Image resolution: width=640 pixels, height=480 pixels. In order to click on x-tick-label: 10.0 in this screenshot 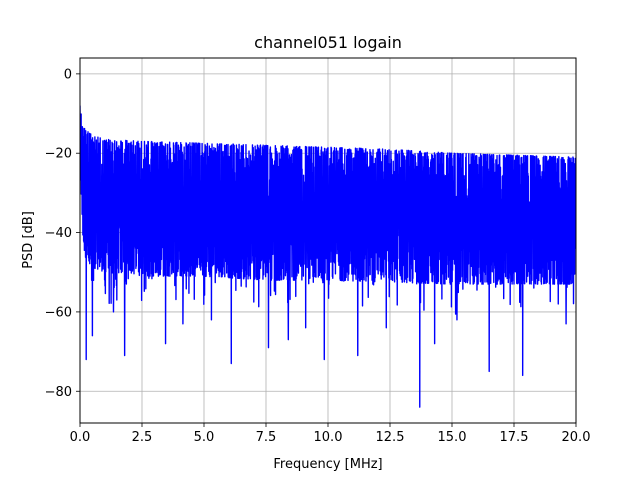, I will do `click(328, 437)`.